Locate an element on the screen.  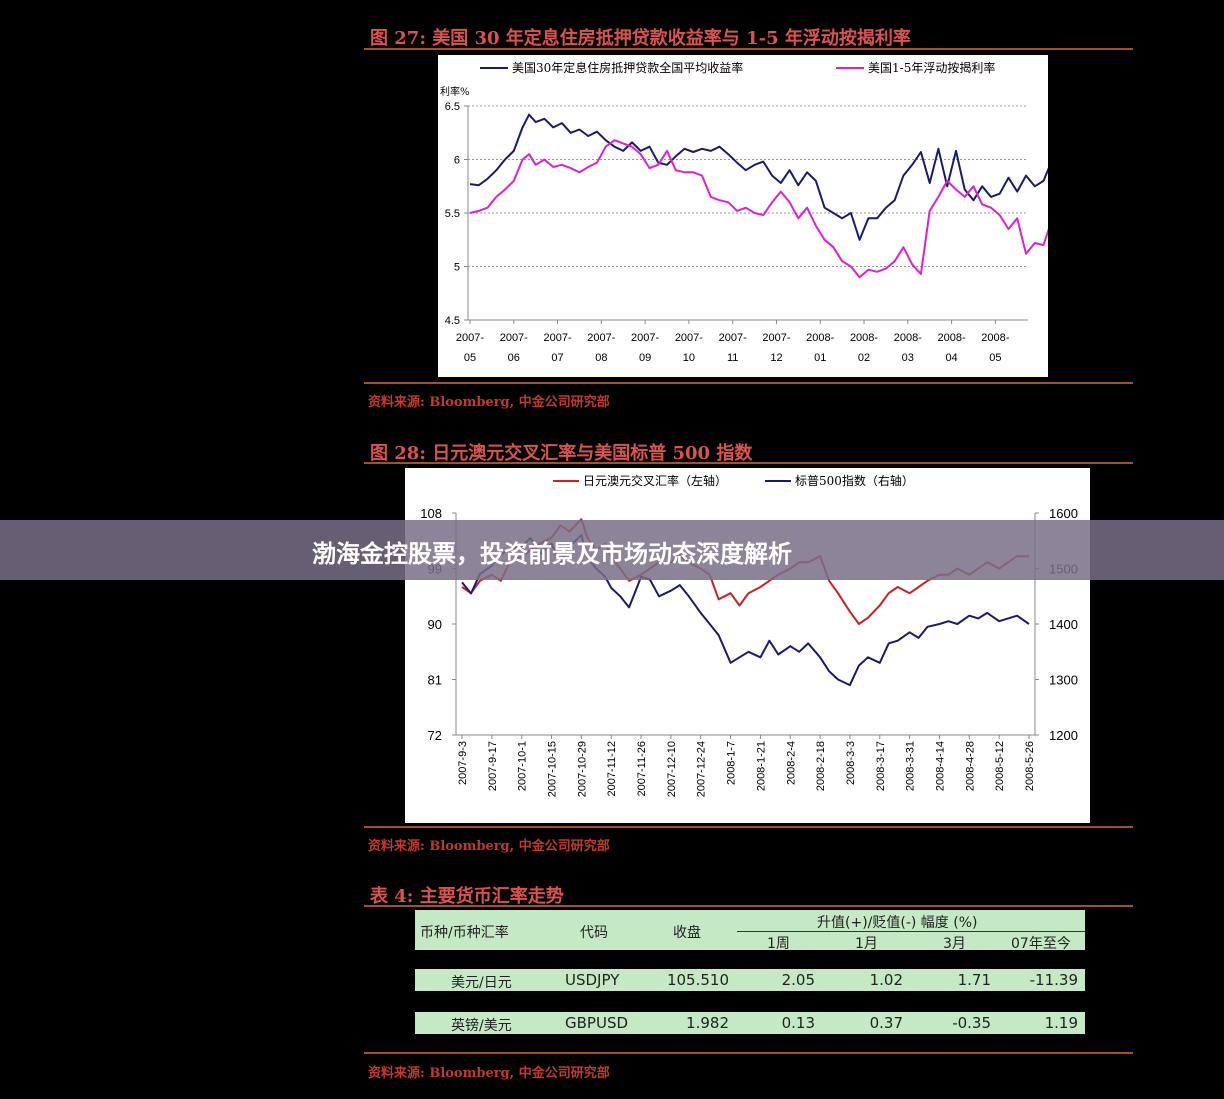
x-tick-label: 2008-2-4 is located at coordinates (791, 763).